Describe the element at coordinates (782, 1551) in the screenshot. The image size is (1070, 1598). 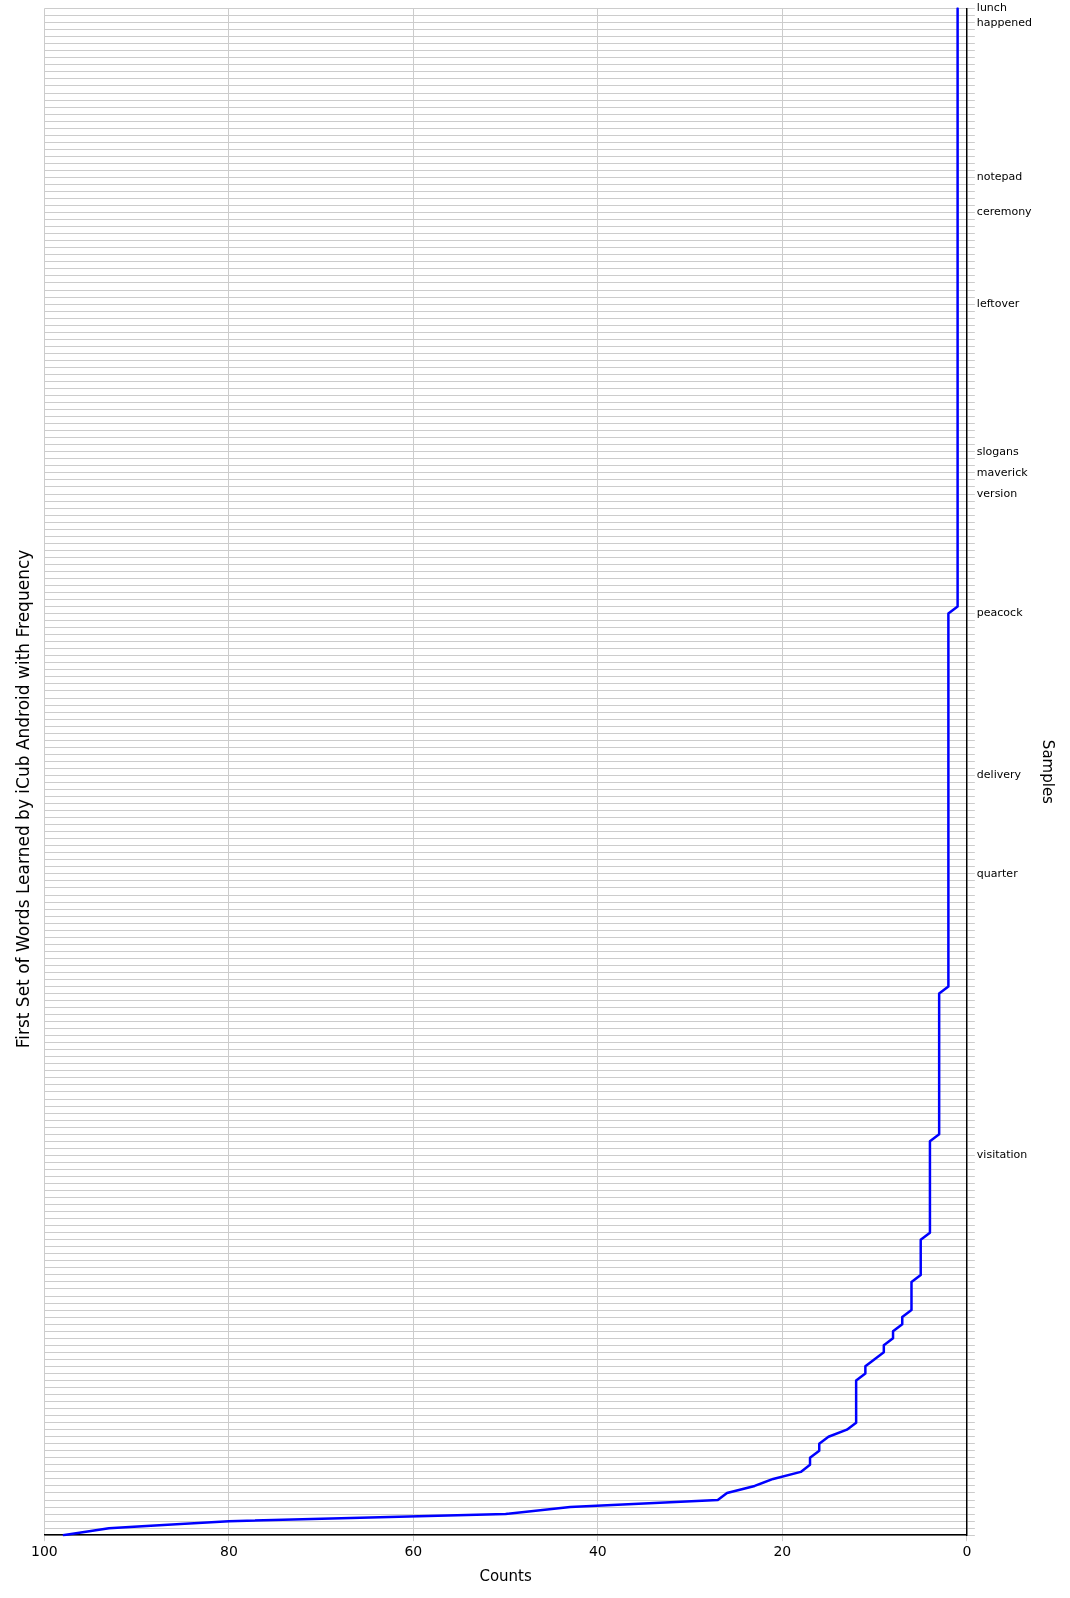
I see `x-tick-label: 20` at that location.